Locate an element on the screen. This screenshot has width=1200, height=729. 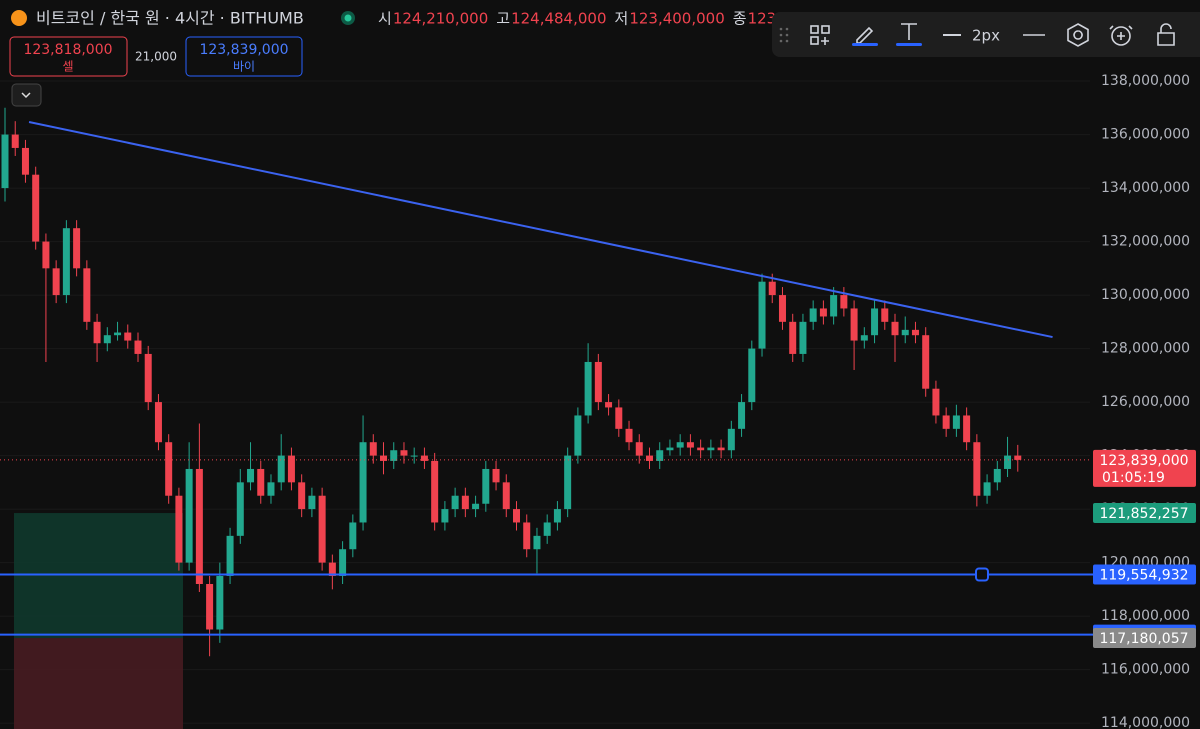
ohlc-key: 종 is located at coordinates (740, 19).